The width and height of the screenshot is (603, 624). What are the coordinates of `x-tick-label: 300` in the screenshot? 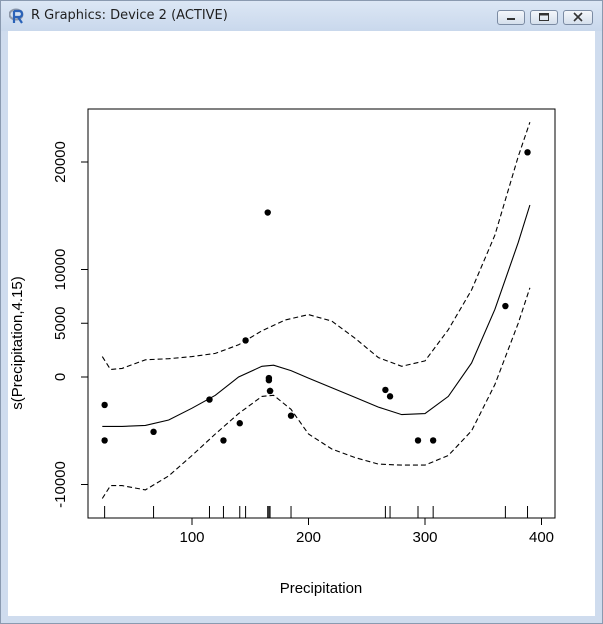 It's located at (424, 537).